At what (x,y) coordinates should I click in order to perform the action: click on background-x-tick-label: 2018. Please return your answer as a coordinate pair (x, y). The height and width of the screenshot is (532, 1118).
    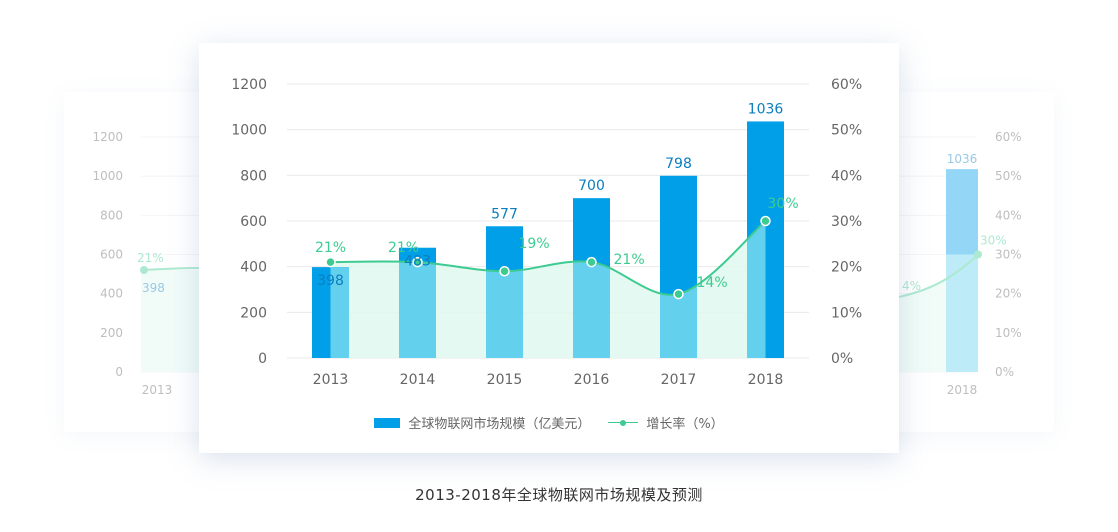
    Looking at the image, I should click on (962, 390).